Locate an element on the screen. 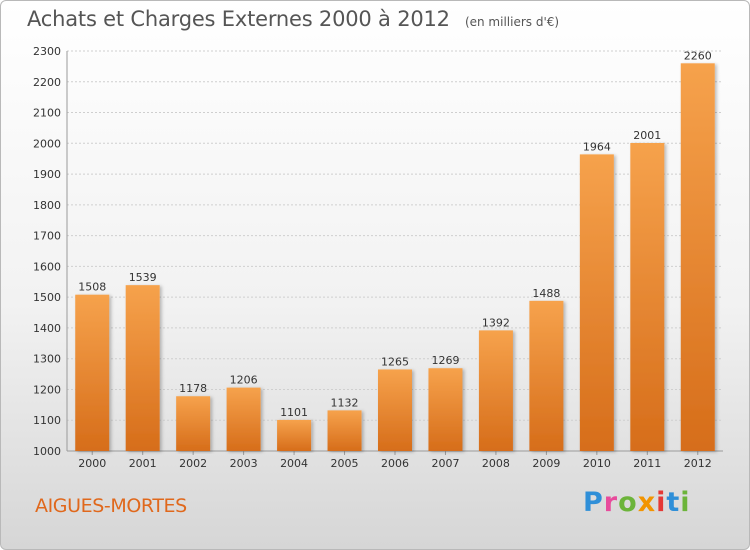 The height and width of the screenshot is (550, 750). value-label: 2260 is located at coordinates (698, 55).